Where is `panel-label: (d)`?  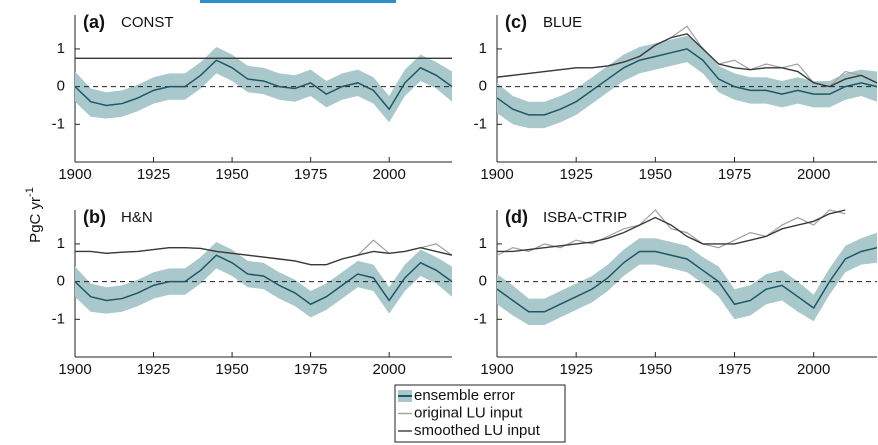
panel-label: (d) is located at coordinates (516, 217).